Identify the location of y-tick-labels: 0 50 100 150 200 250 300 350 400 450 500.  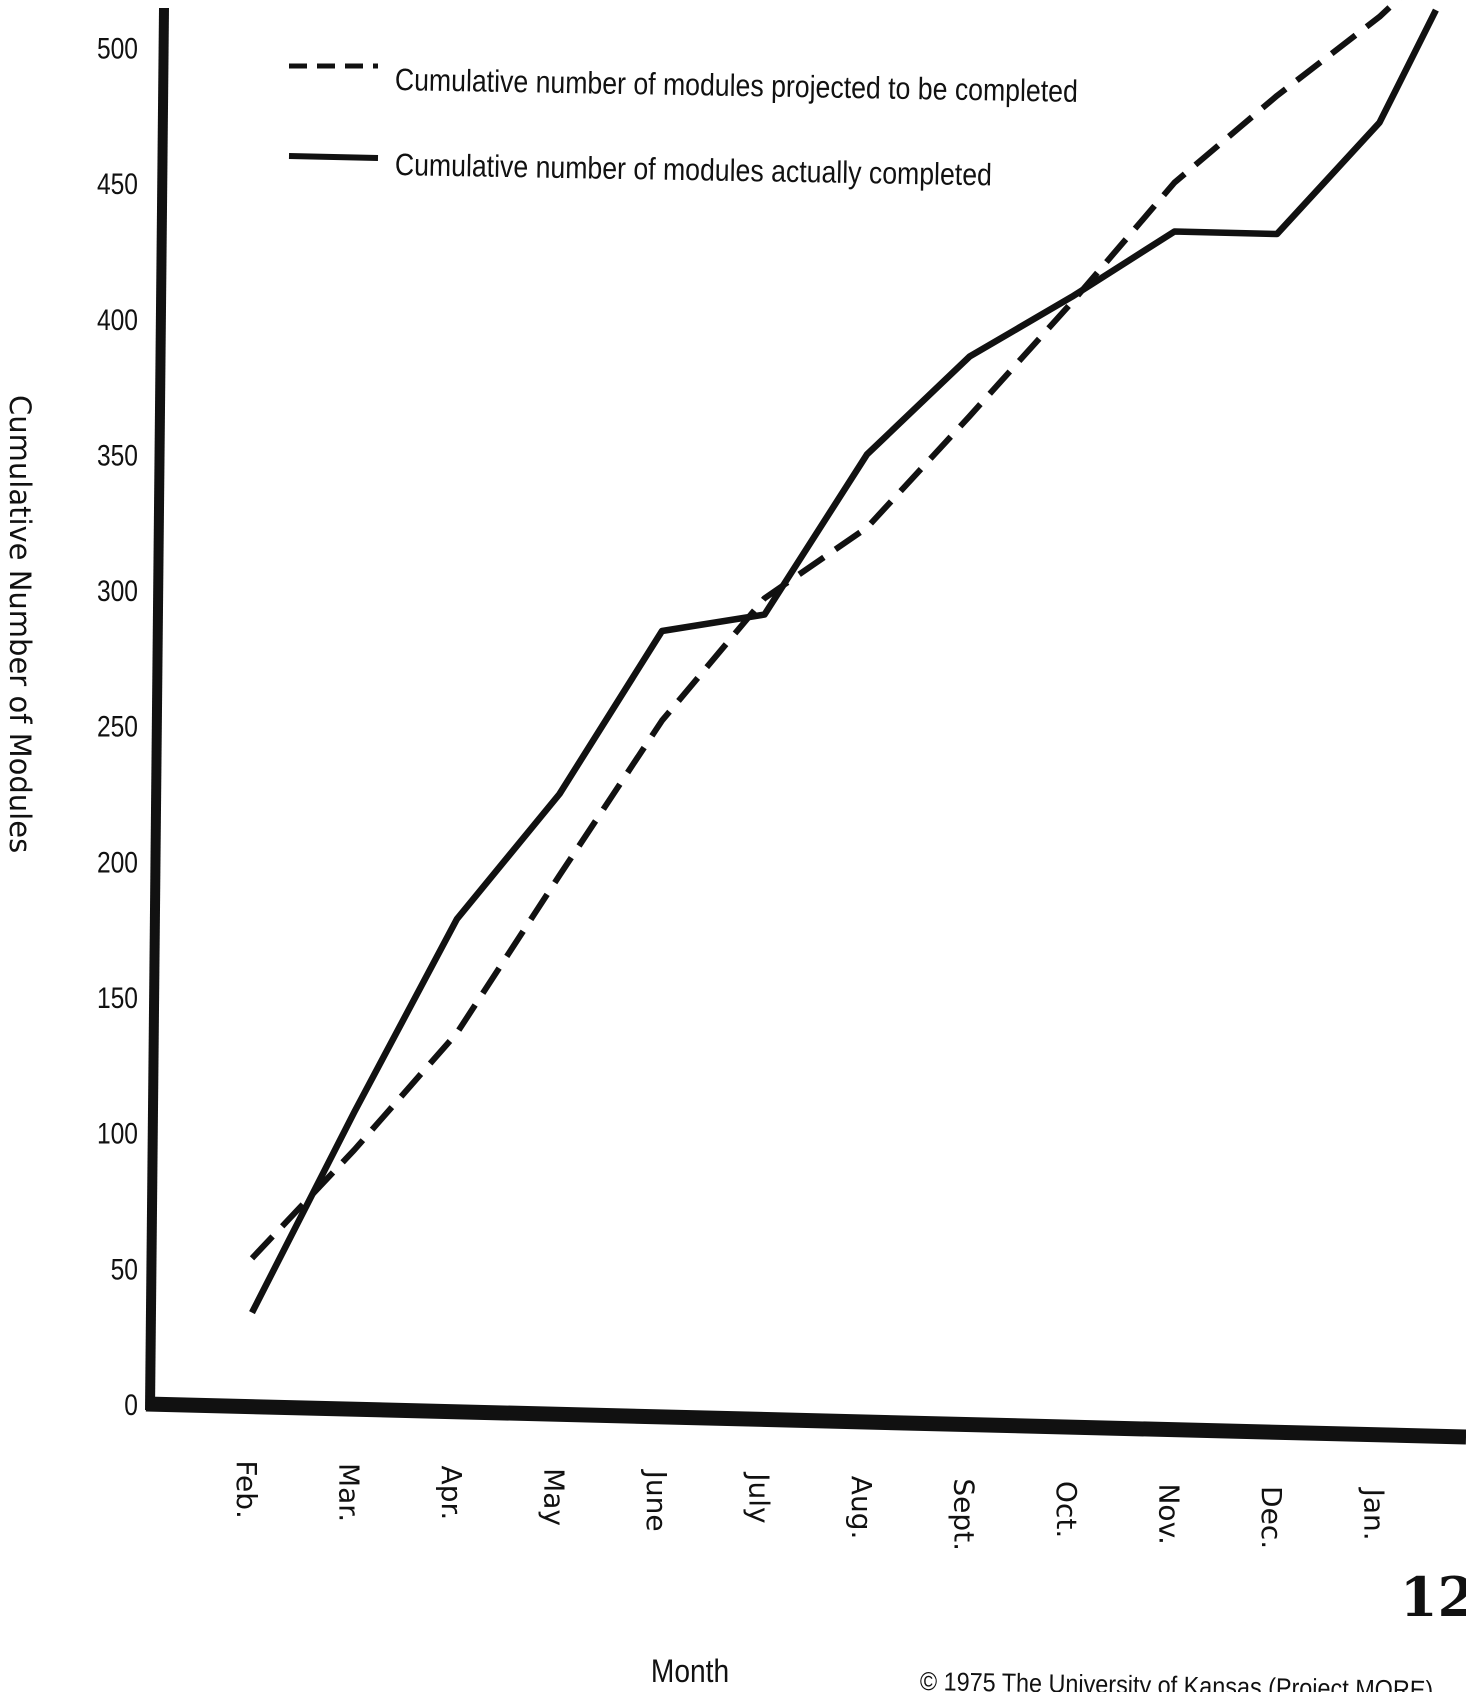
(117, 726).